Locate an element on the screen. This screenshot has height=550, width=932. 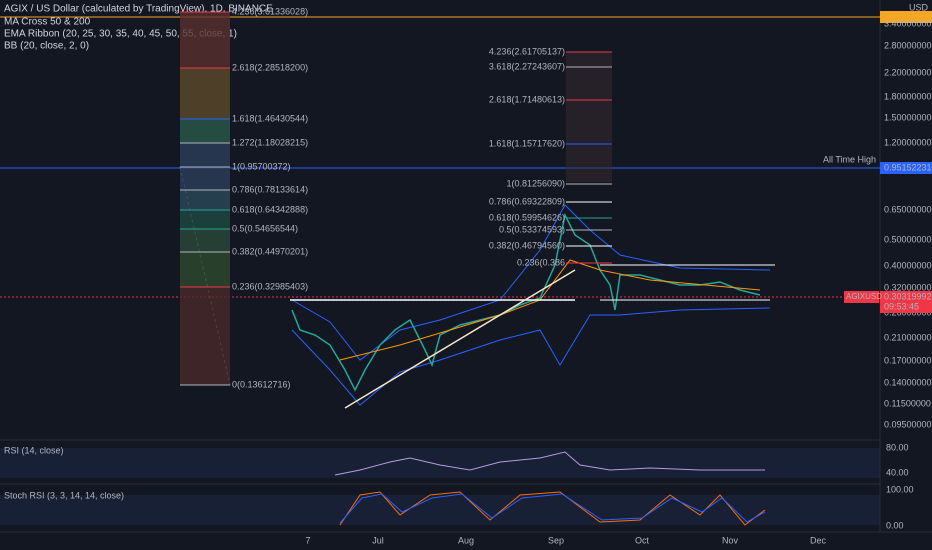
fib-label: 2.618(2.28518200) is located at coordinates (270, 67).